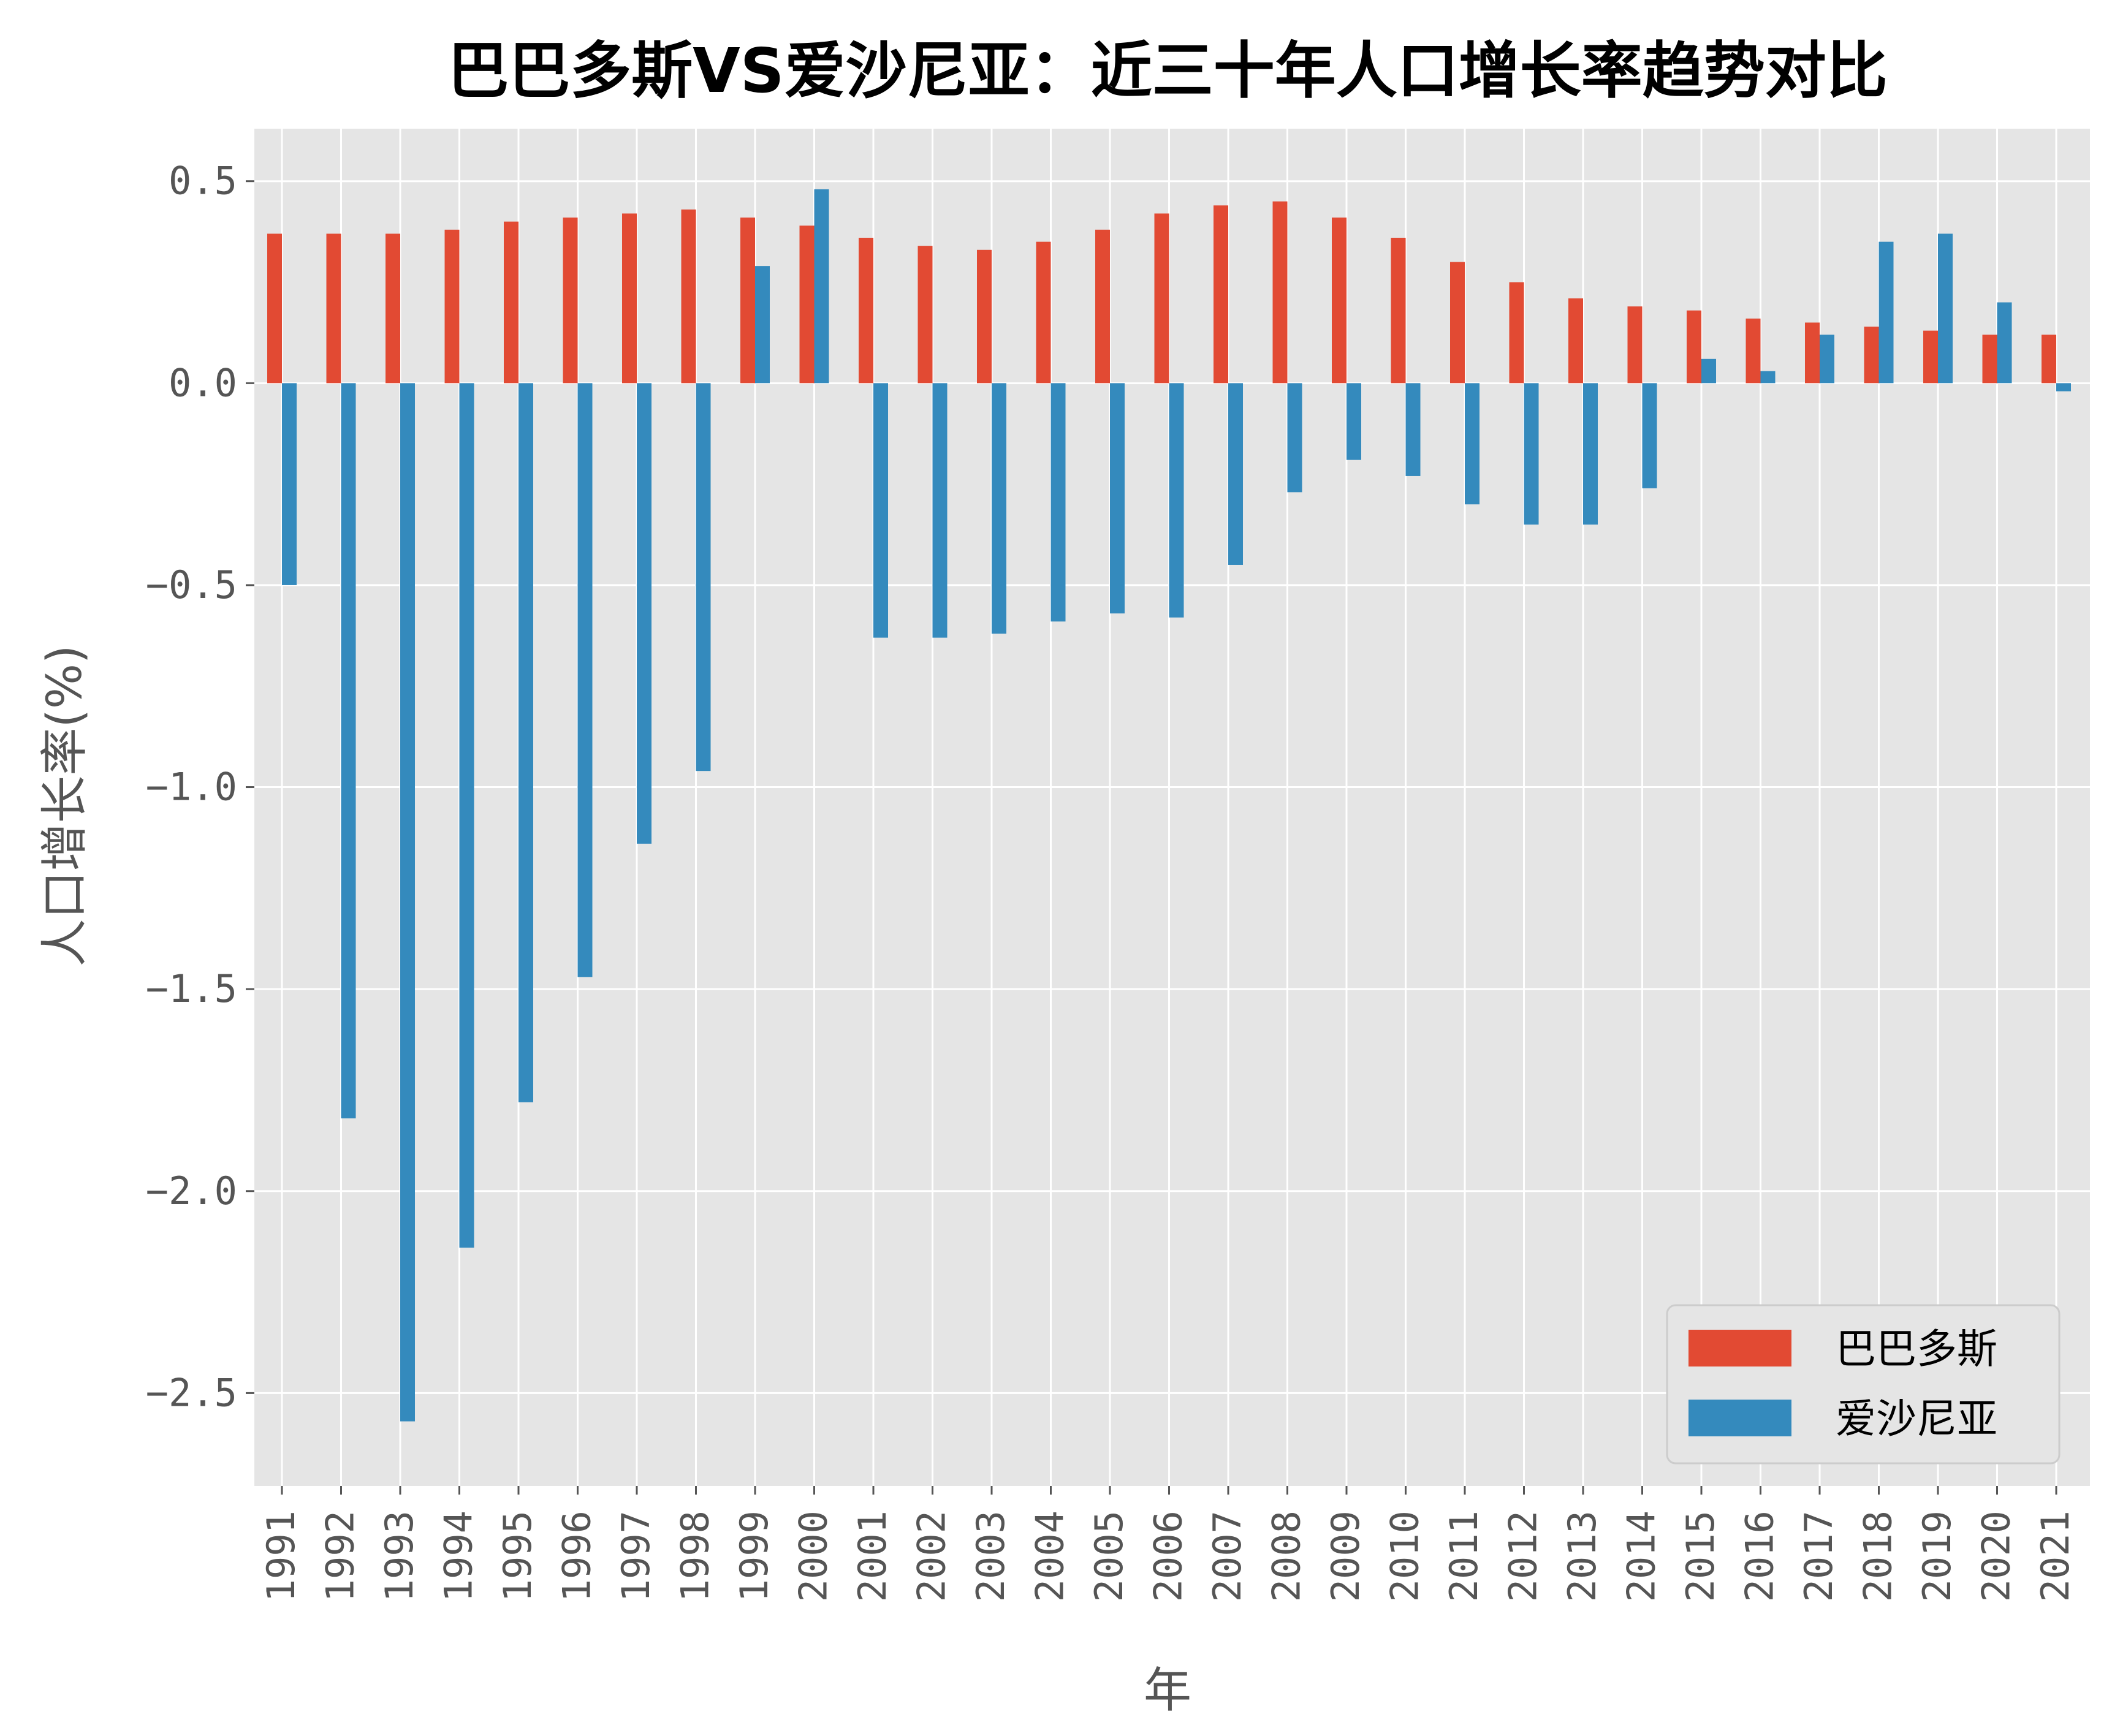 The image size is (2112, 1736). Describe the element at coordinates (333, 308) in the screenshot. I see `bar-barbados-1992` at that location.